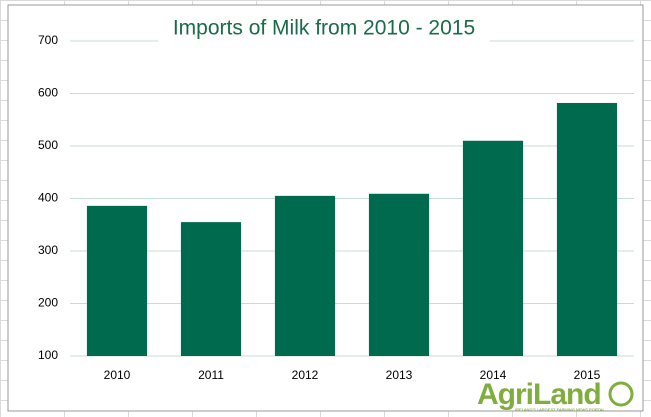  Describe the element at coordinates (587, 375) in the screenshot. I see `x-tick-label: 2015` at that location.